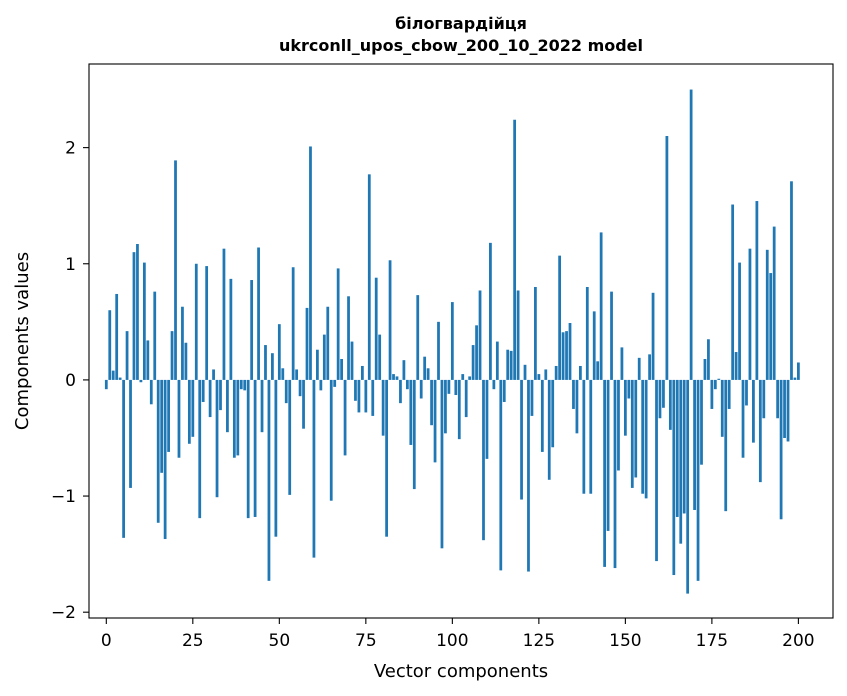  Describe the element at coordinates (280, 641) in the screenshot. I see `x-tick-label: 50` at that location.